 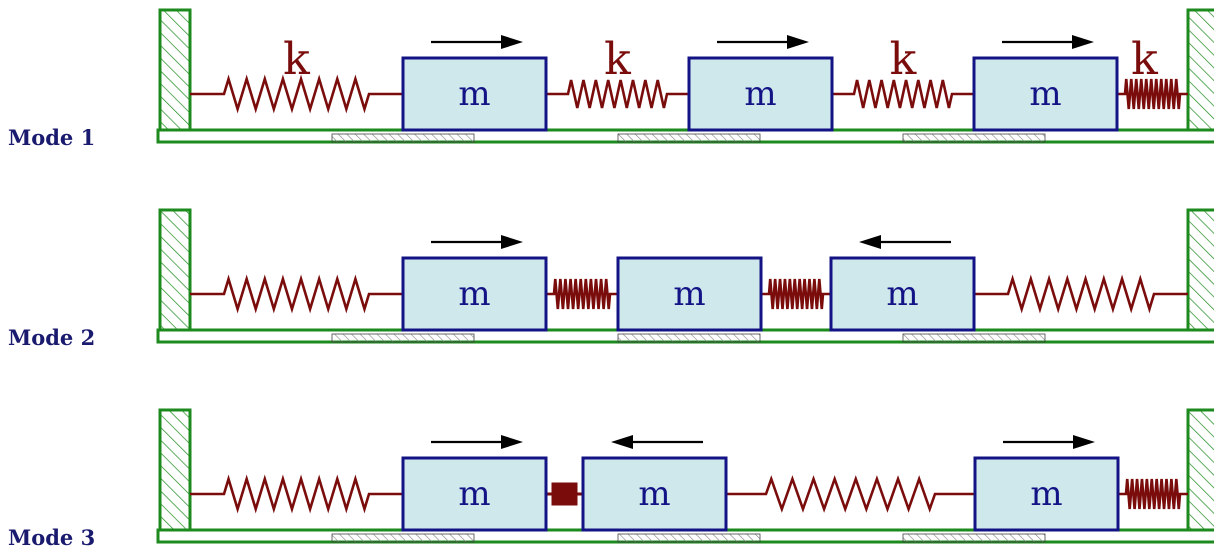 What do you see at coordinates (617, 59) in the screenshot?
I see `spring-2-label: k` at bounding box center [617, 59].